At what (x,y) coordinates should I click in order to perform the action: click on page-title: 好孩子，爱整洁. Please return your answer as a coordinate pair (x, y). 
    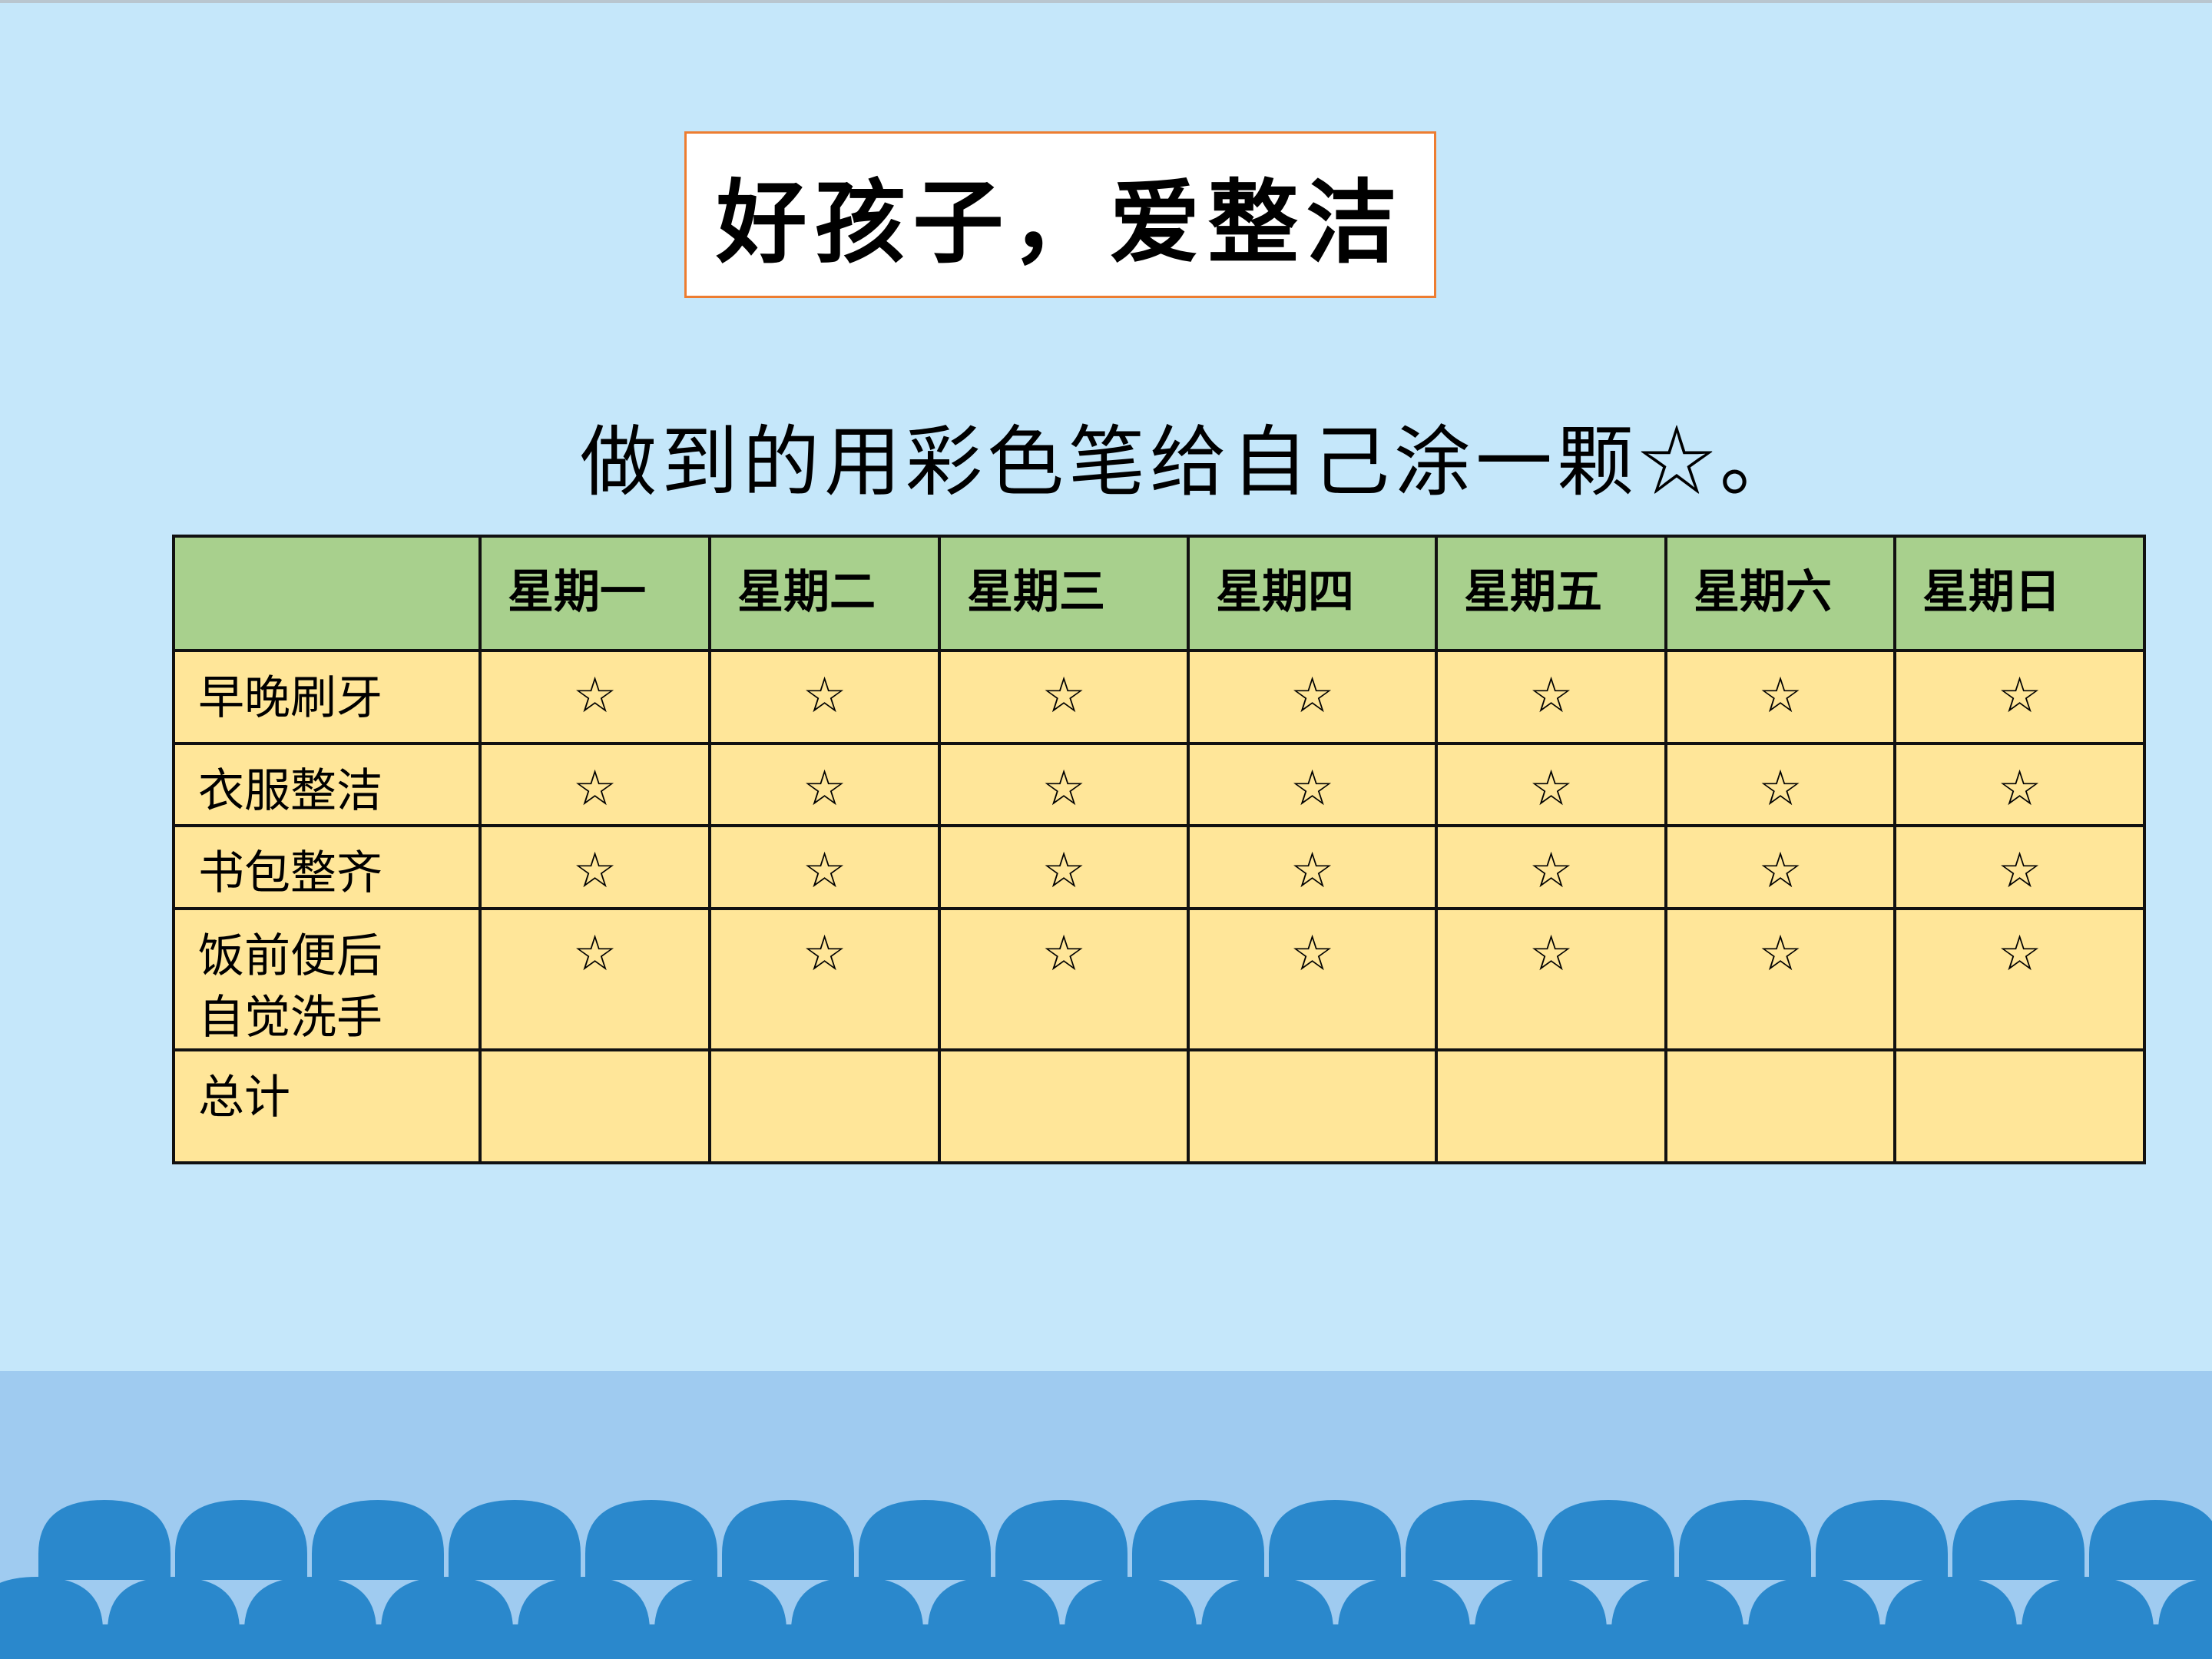
    Looking at the image, I should click on (1060, 222).